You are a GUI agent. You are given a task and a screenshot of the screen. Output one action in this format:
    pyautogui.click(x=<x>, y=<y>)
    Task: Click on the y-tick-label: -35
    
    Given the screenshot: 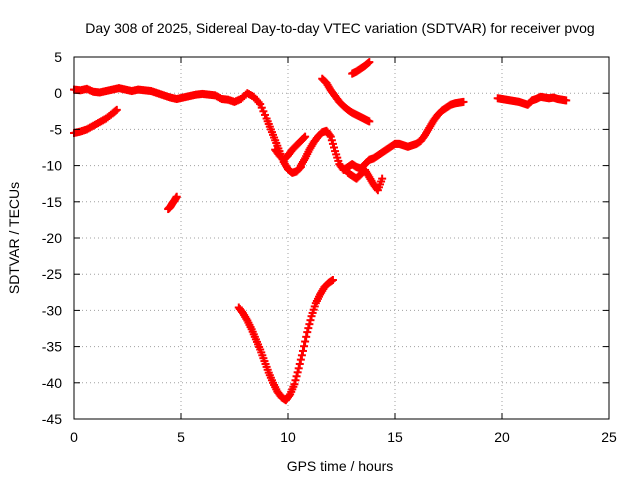 What is the action you would take?
    pyautogui.click(x=52, y=347)
    